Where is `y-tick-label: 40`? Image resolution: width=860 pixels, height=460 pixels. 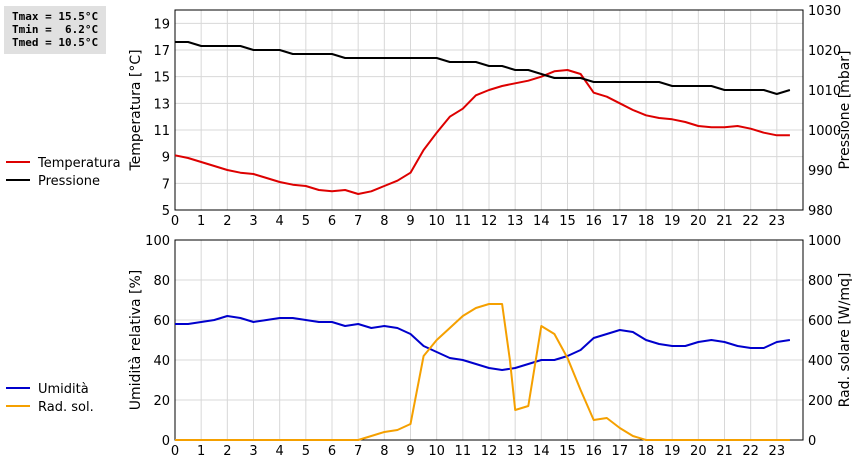
y-tick-label: 40 is located at coordinates (161, 361).